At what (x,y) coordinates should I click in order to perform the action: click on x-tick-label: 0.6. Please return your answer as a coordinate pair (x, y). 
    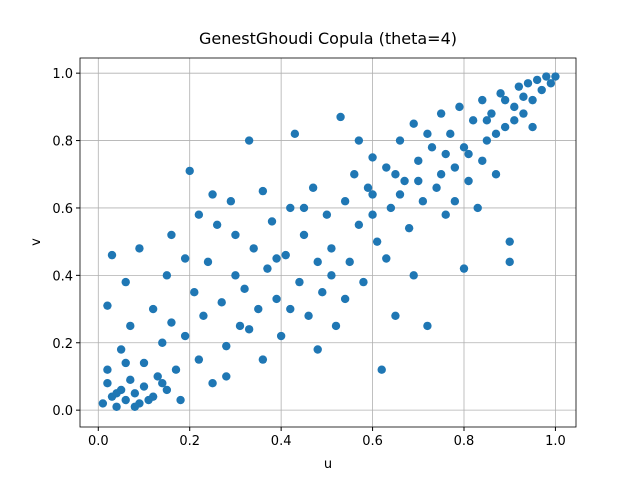
    Looking at the image, I should click on (372, 441).